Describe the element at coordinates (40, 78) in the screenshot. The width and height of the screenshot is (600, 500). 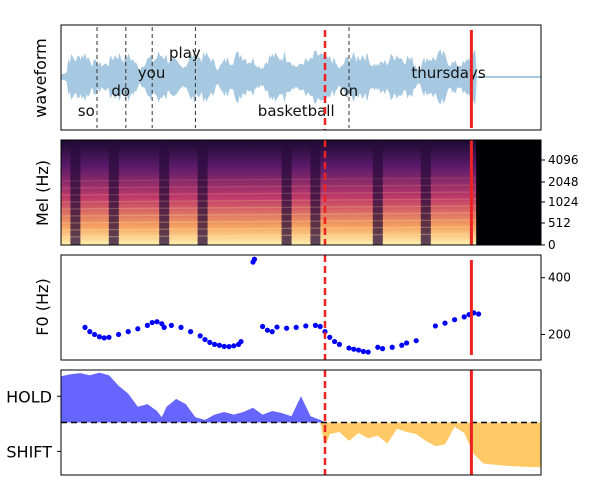
I see `waveform-ylabel: waveform` at that location.